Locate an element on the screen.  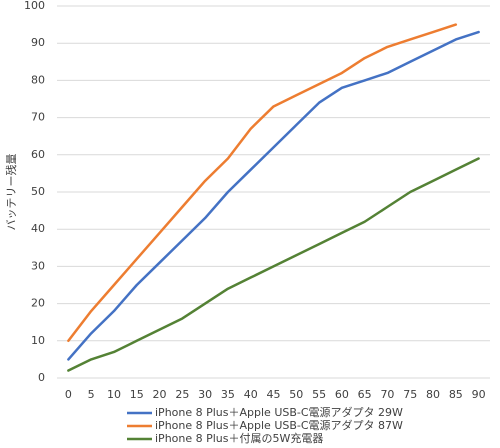
y-tick-label: 70 is located at coordinates (38, 117).